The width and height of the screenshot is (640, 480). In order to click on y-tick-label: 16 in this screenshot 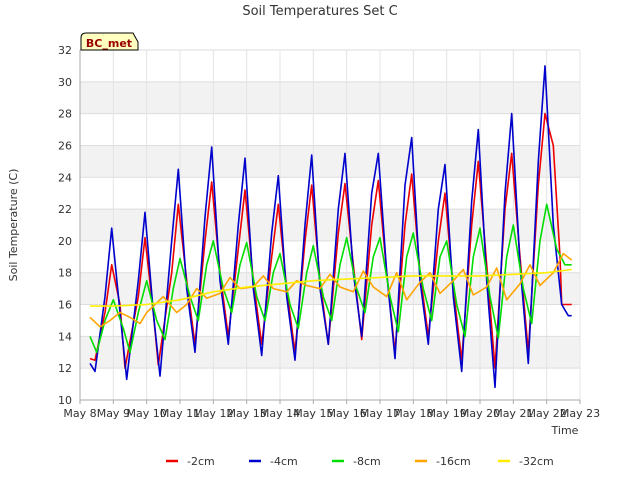, I will do `click(65, 305)`.